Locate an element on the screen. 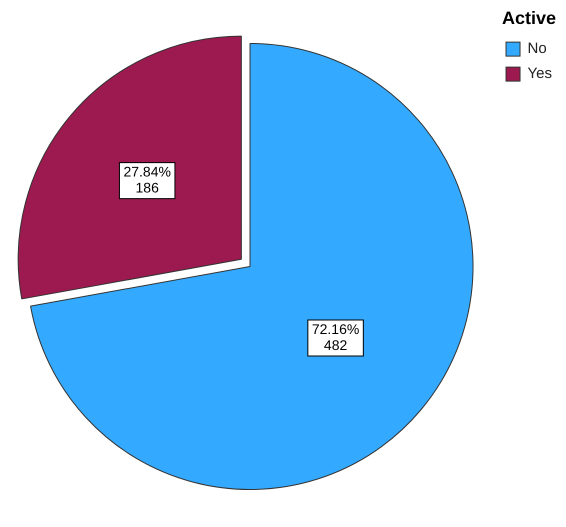 The height and width of the screenshot is (527, 566). legend-title: Active is located at coordinates (529, 18).